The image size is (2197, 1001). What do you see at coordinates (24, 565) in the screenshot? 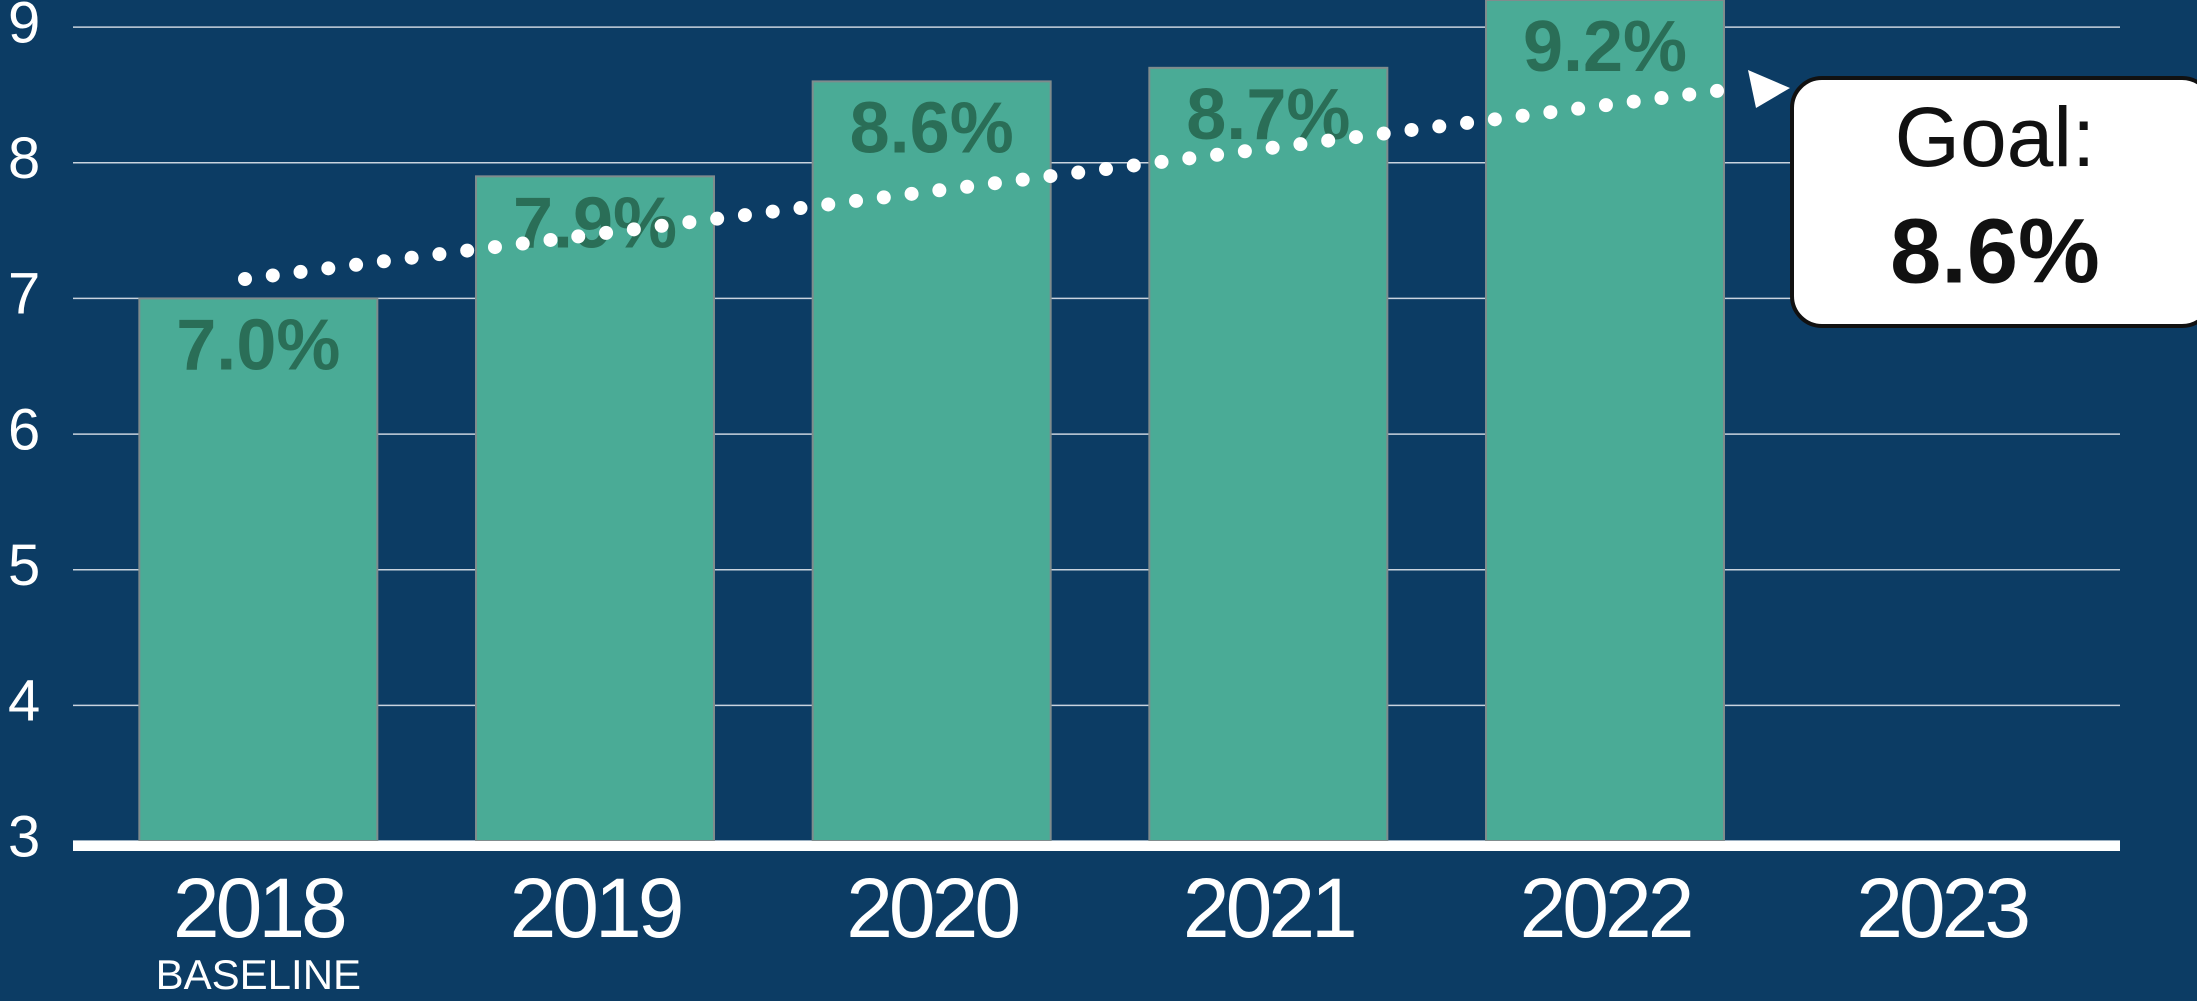
I see `y-tick-label: 5` at bounding box center [24, 565].